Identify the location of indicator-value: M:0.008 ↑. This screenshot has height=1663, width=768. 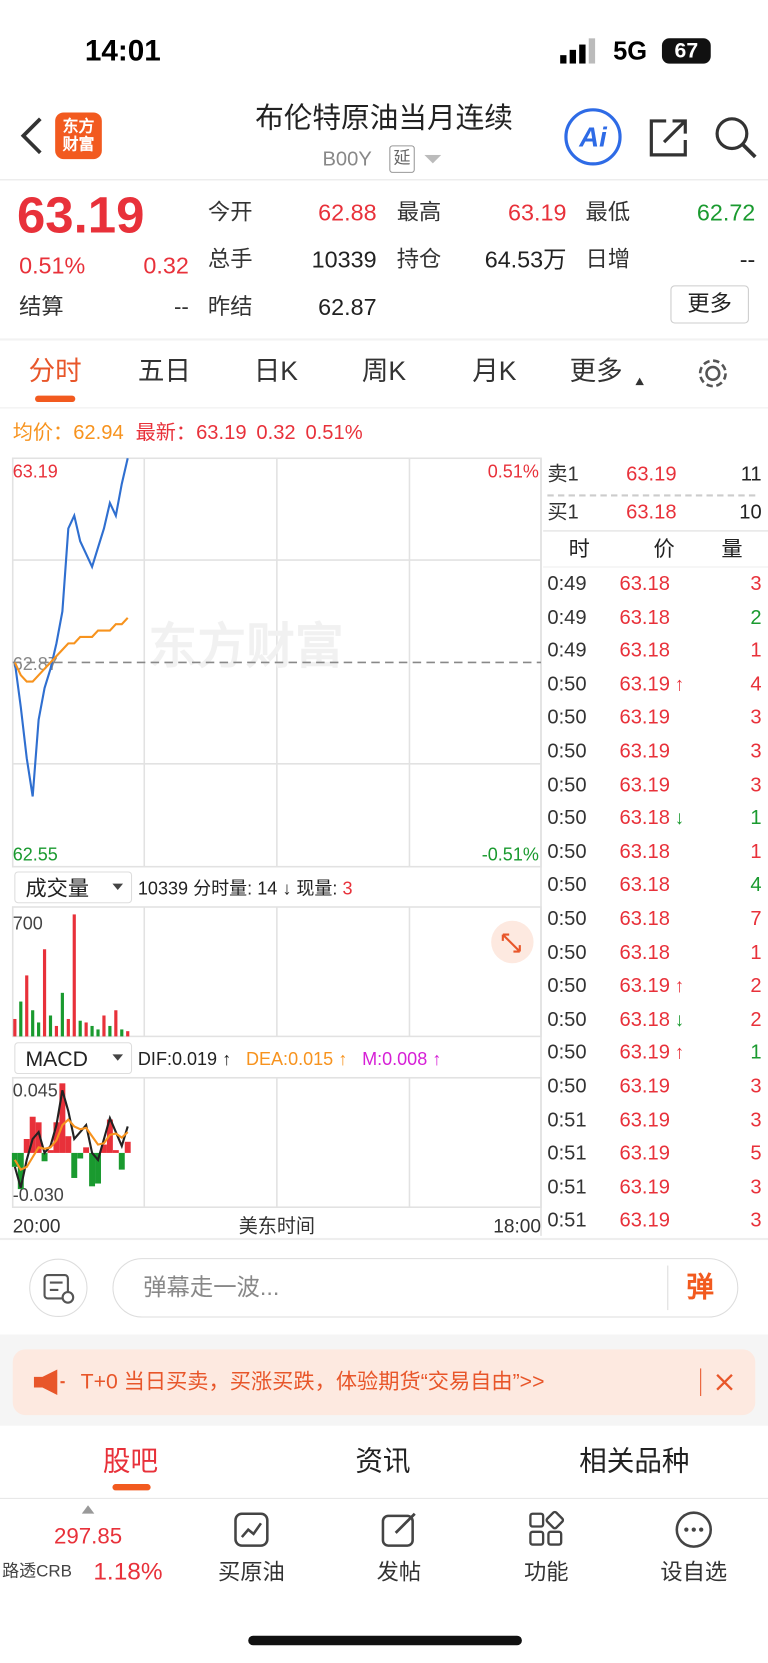
(402, 1059).